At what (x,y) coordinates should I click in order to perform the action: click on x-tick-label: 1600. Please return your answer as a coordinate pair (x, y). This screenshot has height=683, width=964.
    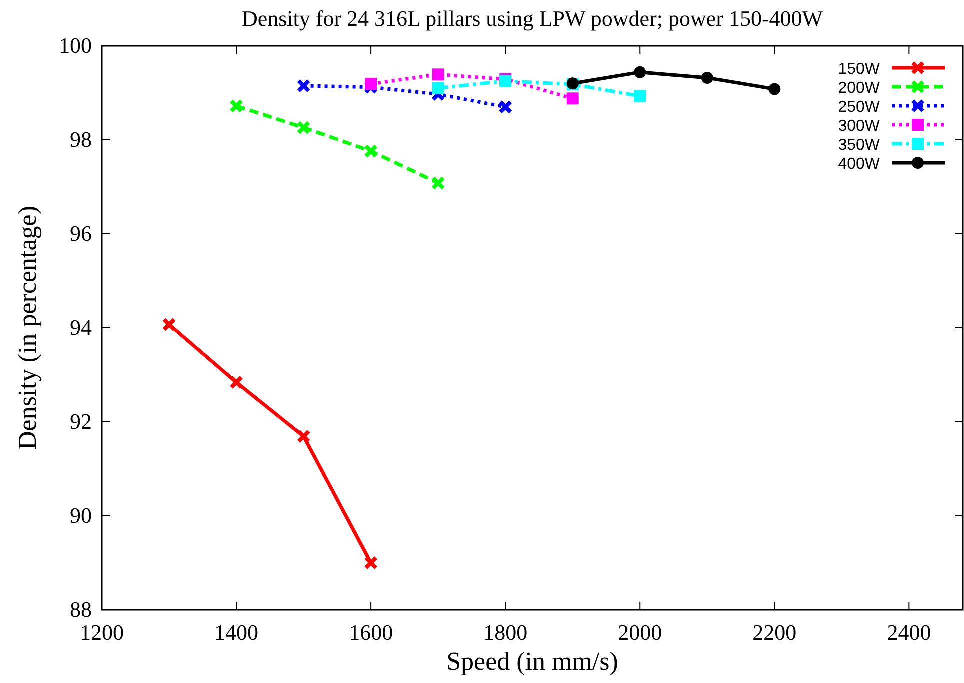
    Looking at the image, I should click on (371, 632).